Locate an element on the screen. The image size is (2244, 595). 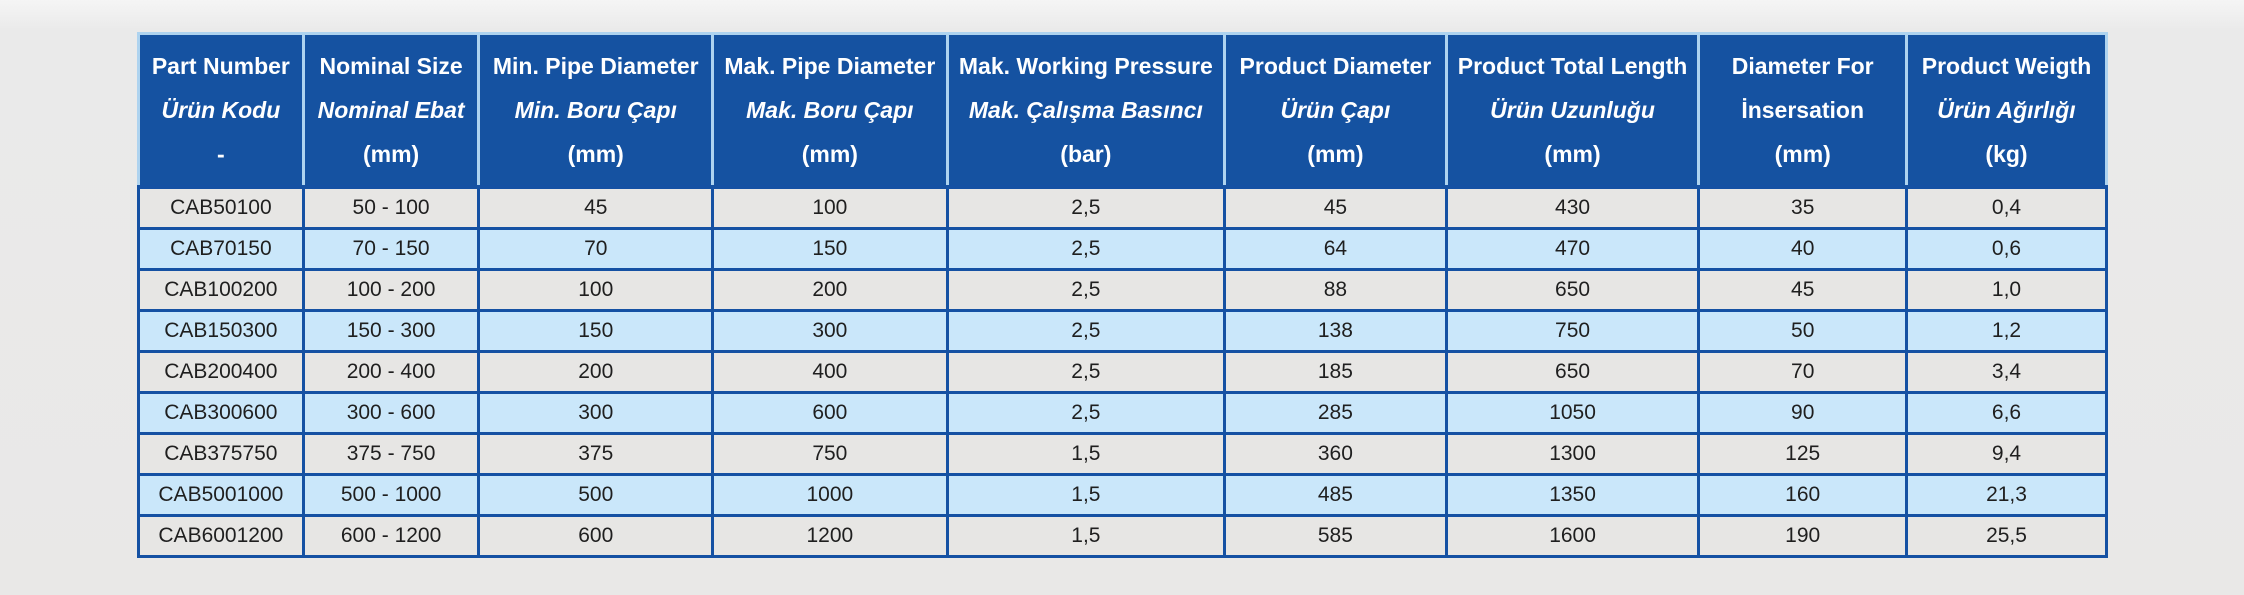
table-row: CAB150300 150 - 300 150 300 2,5 138 750 50 1,2 is located at coordinates (1122, 331).